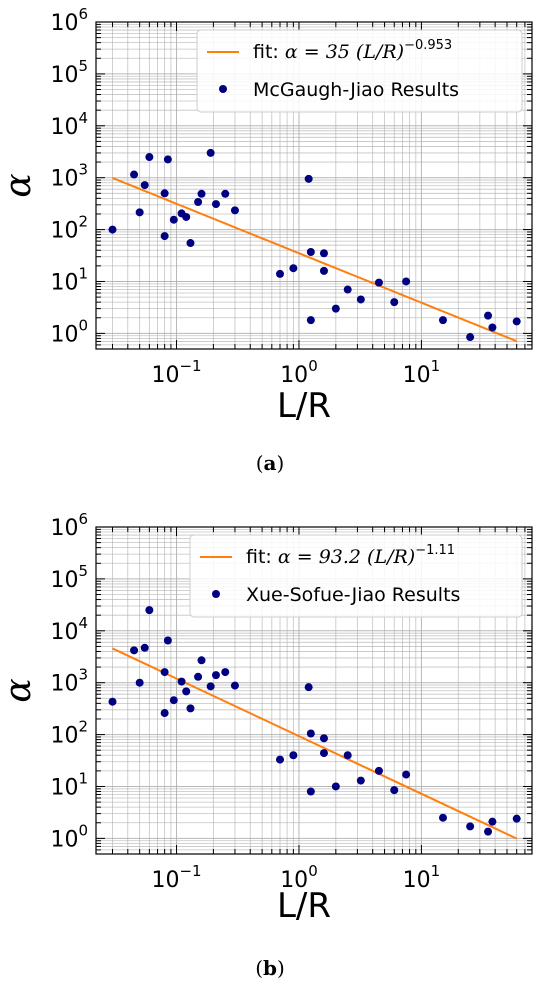 The image size is (550, 987). Describe the element at coordinates (69, 525) in the screenshot. I see `y-tick-label: 10⁶` at that location.